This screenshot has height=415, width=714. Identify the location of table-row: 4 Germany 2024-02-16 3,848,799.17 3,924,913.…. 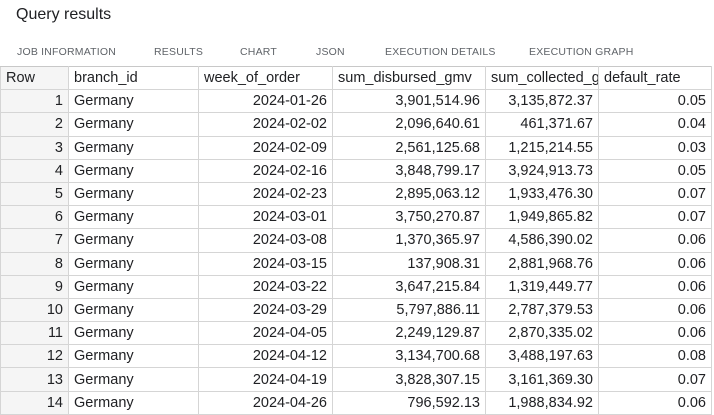
(356, 170).